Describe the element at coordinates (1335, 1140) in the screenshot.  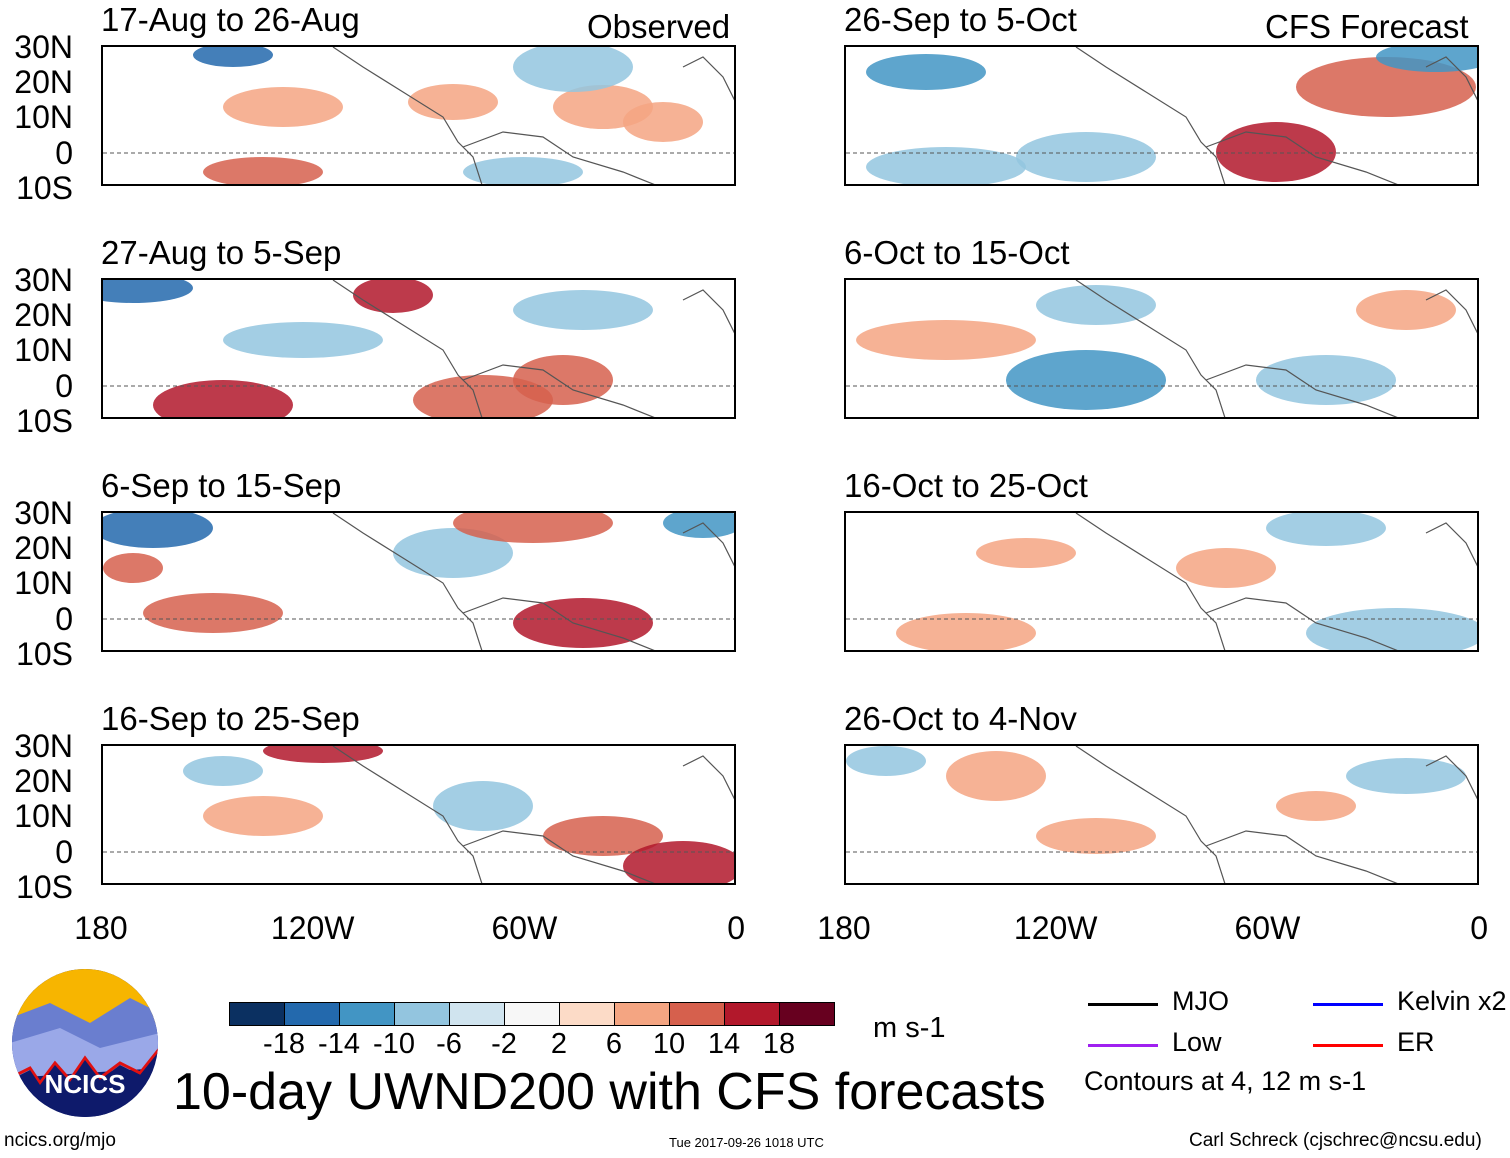
I see `footer-credit: Carl Schreck (cjschrec@ncsu.edu)` at that location.